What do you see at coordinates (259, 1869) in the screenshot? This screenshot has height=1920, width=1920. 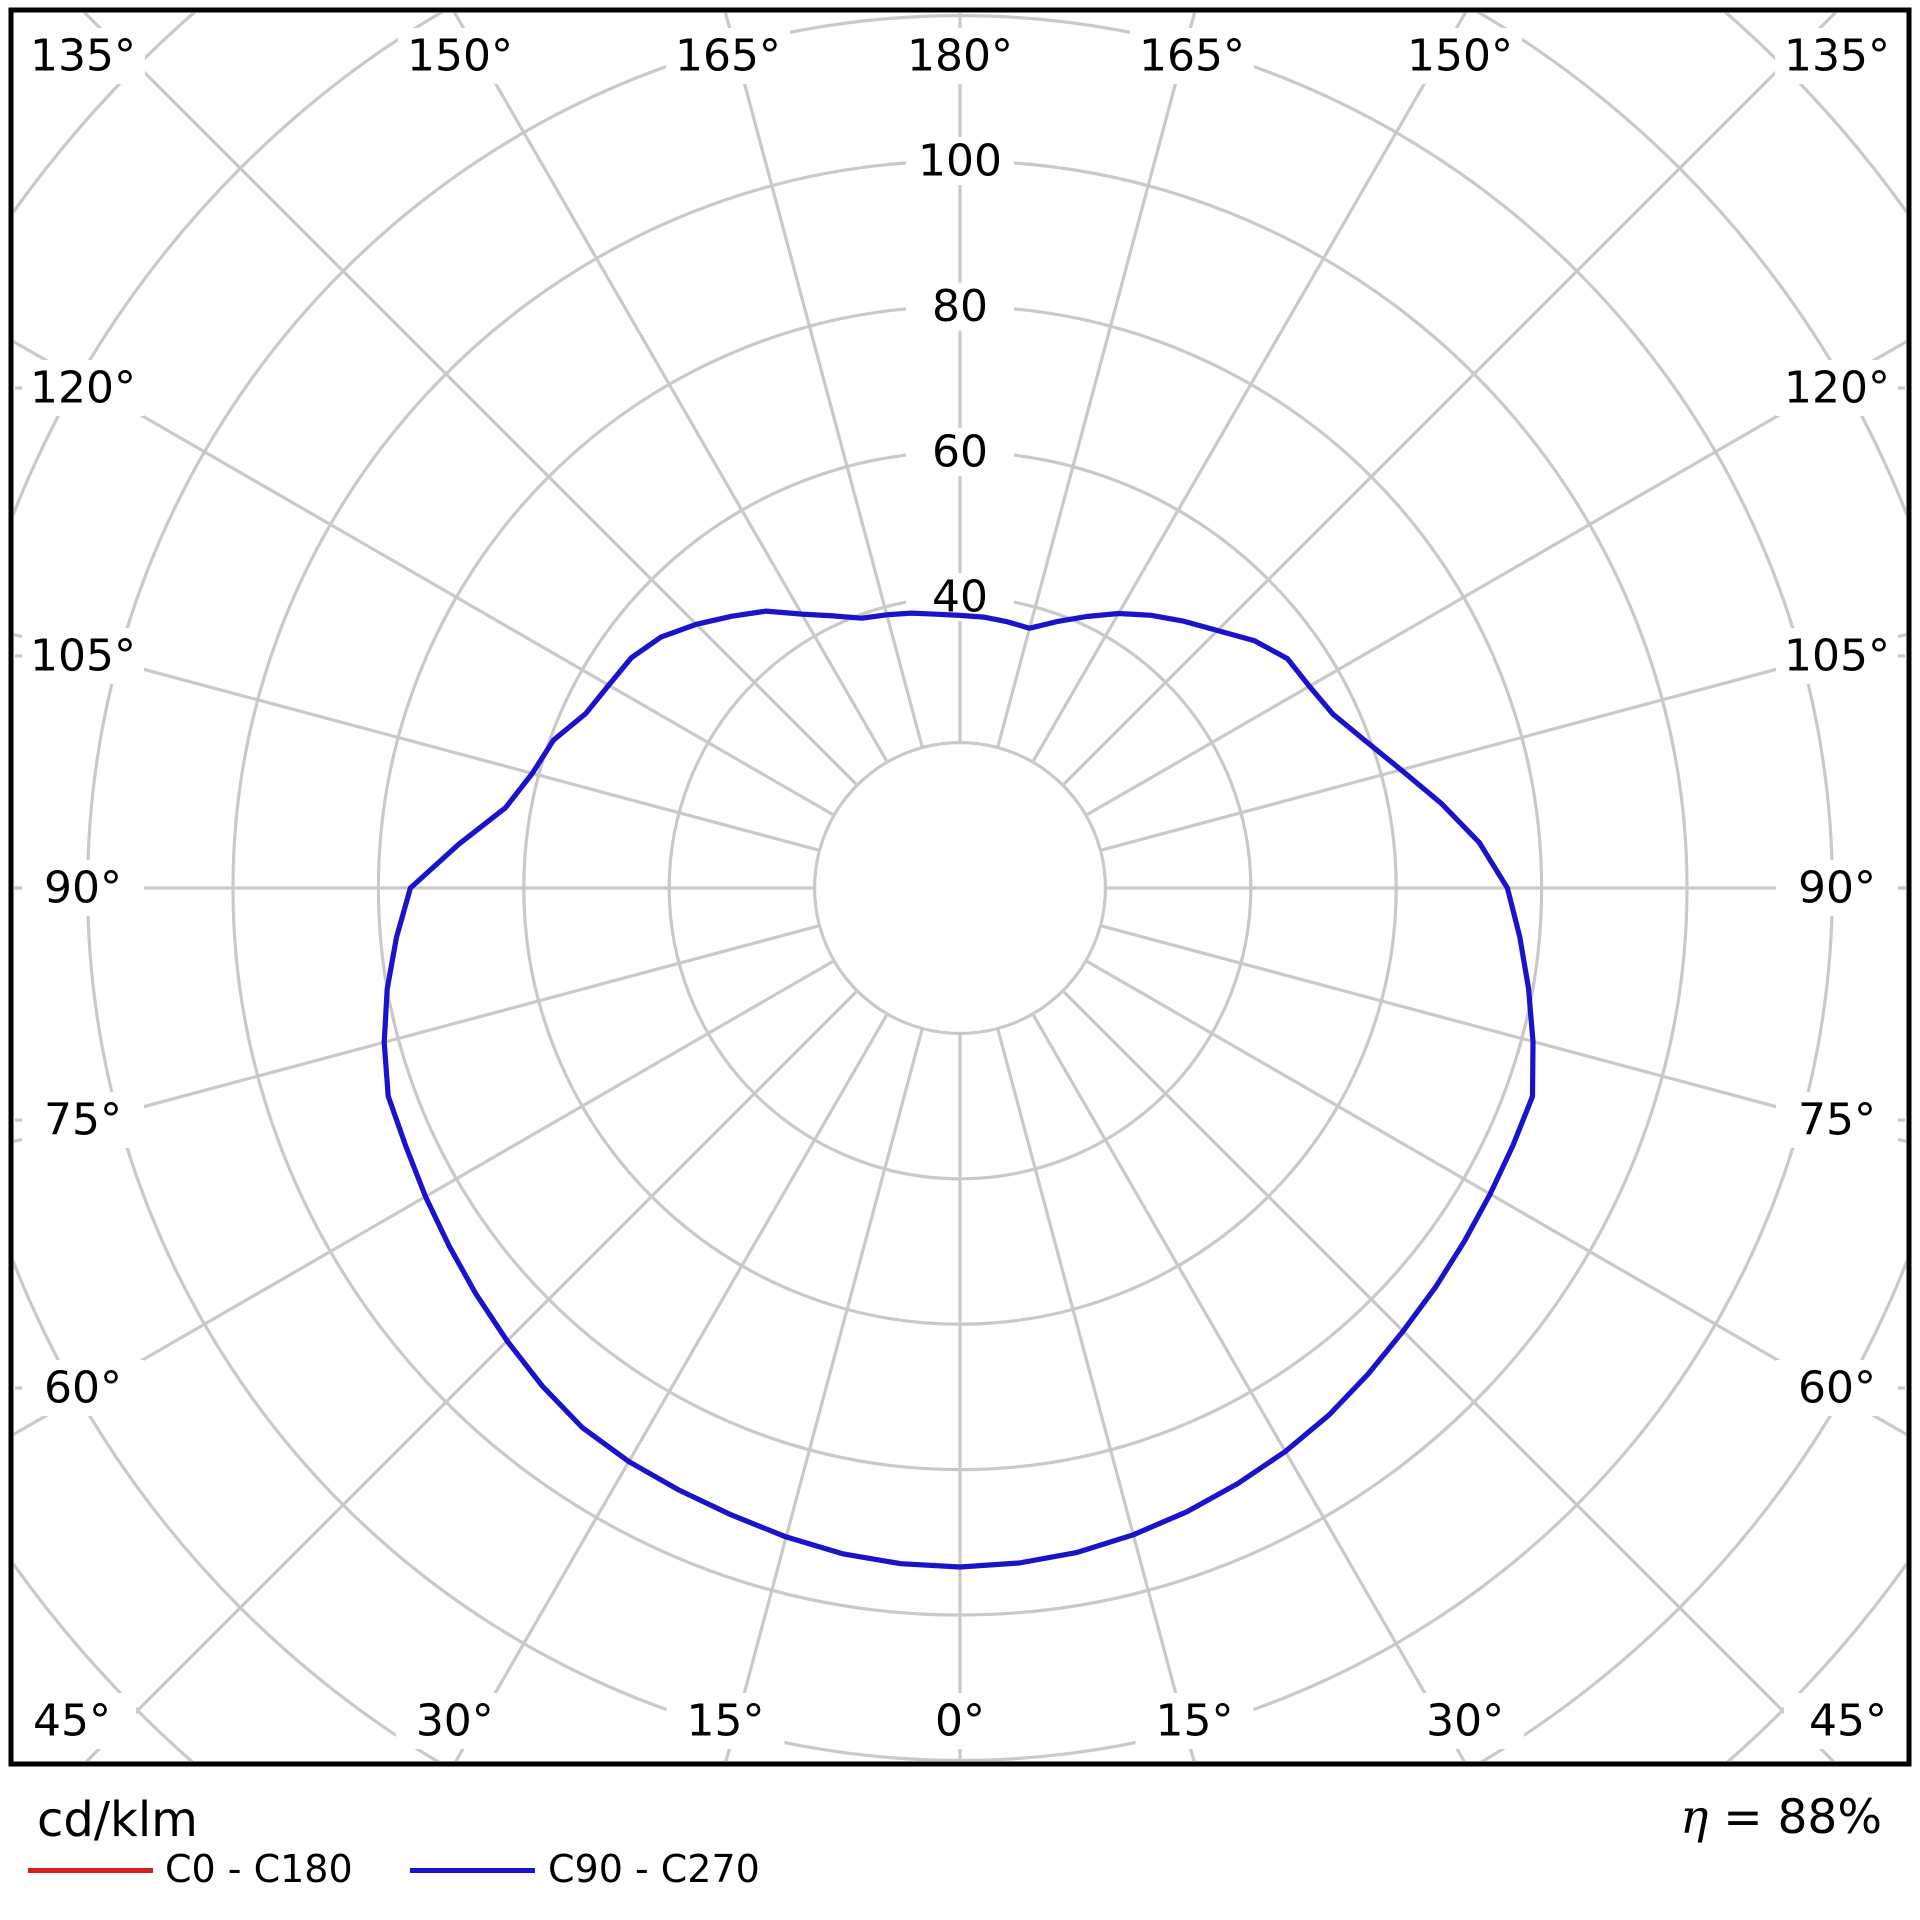 I see `legend-label-c0-c180: C0 - C180` at bounding box center [259, 1869].